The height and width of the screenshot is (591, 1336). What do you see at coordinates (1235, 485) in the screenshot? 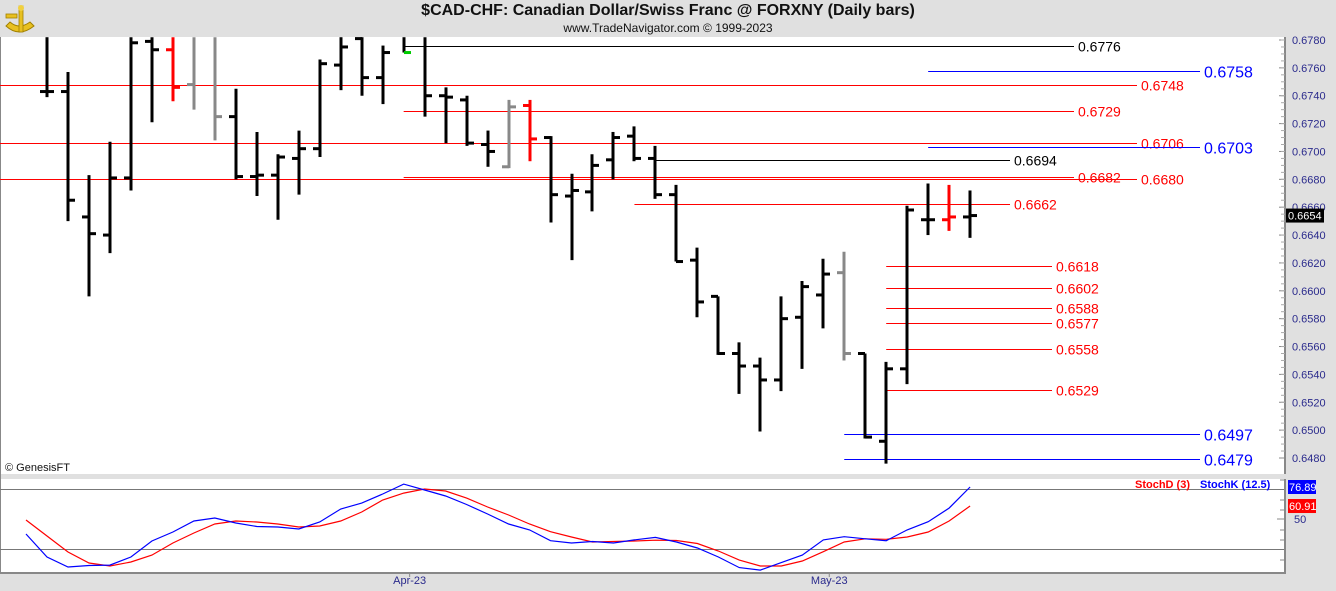
I see `stochk-legend: StochK (12.5)` at bounding box center [1235, 485].